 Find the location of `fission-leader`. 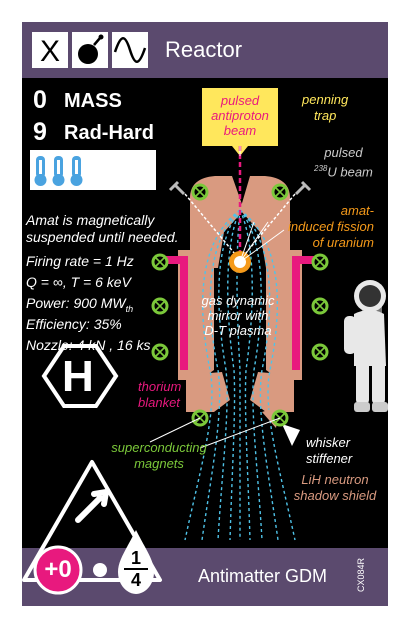

fission-leader is located at coordinates (262, 246).